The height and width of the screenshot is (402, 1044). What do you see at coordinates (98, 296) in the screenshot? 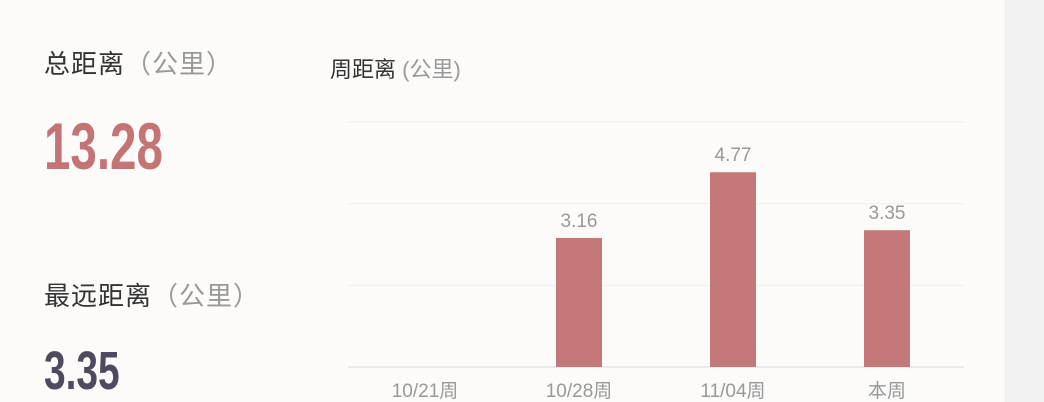
I see `farthest-distance-title: 最远距离` at bounding box center [98, 296].